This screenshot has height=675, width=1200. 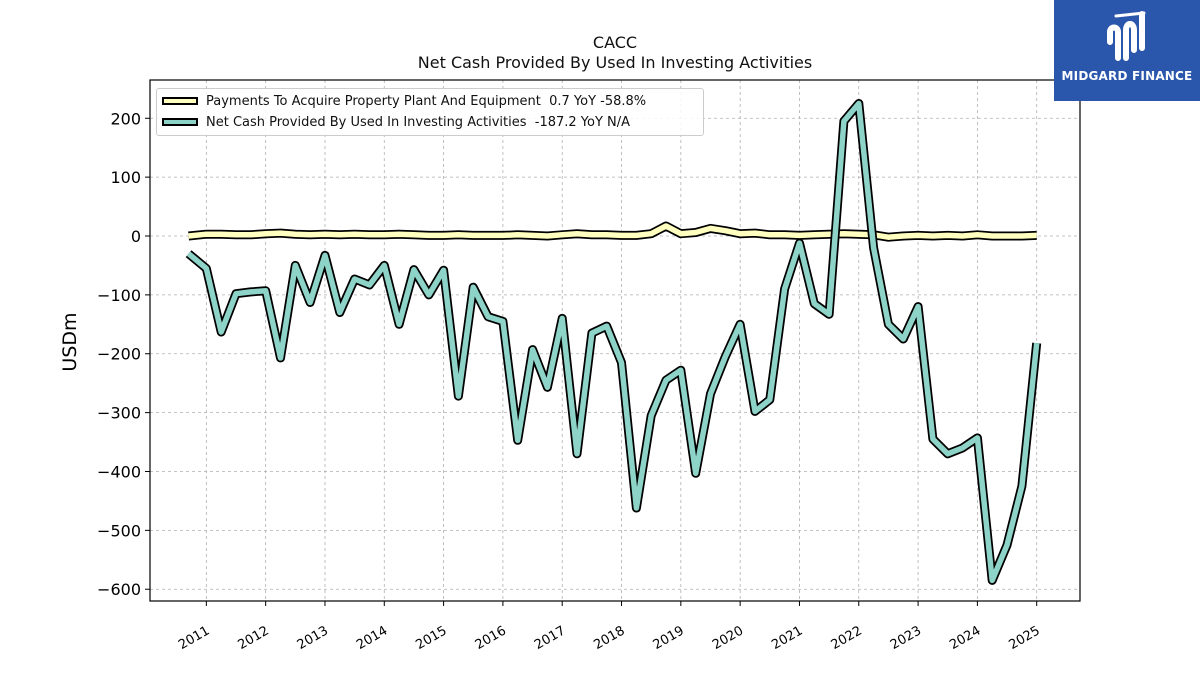 I want to click on y-tick-label: 0, so click(x=136, y=236).